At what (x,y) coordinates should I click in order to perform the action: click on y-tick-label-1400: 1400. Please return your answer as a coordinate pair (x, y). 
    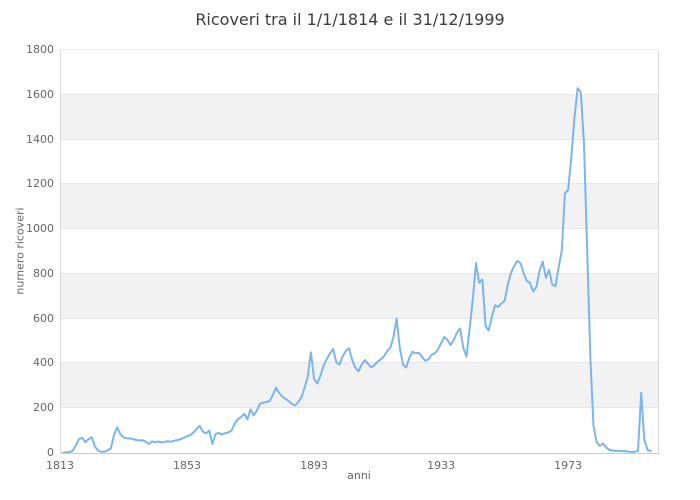
    Looking at the image, I should click on (40, 139).